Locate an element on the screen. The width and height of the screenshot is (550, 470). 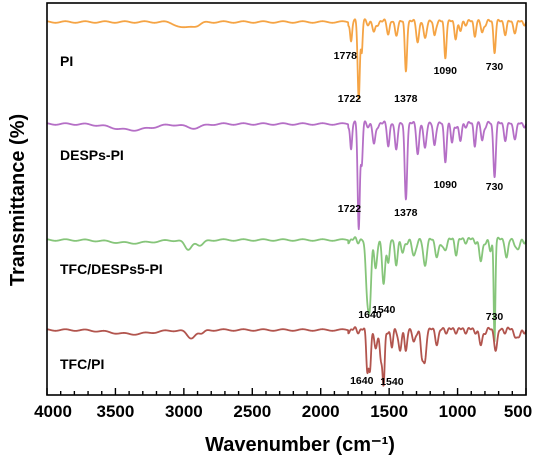
peak-label: 1778 is located at coordinates (346, 56).